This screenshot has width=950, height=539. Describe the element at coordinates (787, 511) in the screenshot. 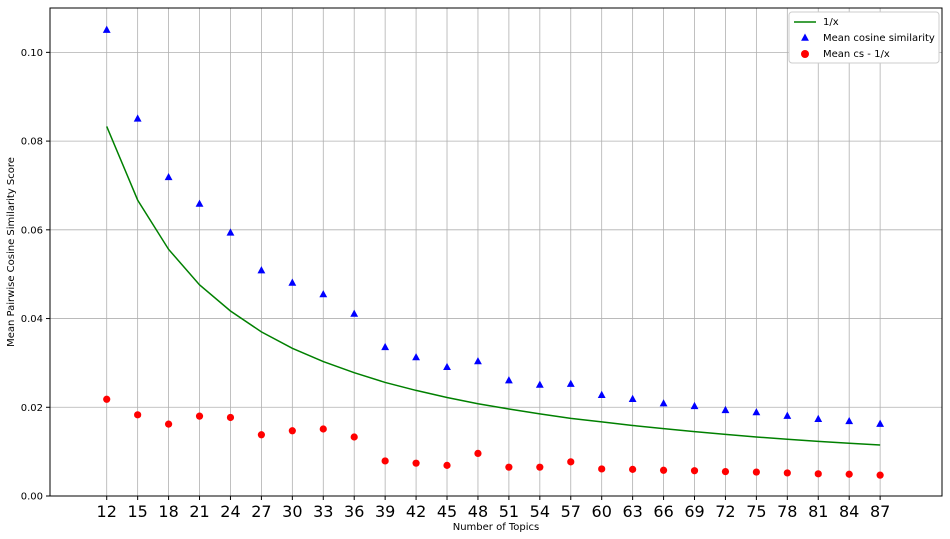

I see `x-tick-label: 78` at that location.